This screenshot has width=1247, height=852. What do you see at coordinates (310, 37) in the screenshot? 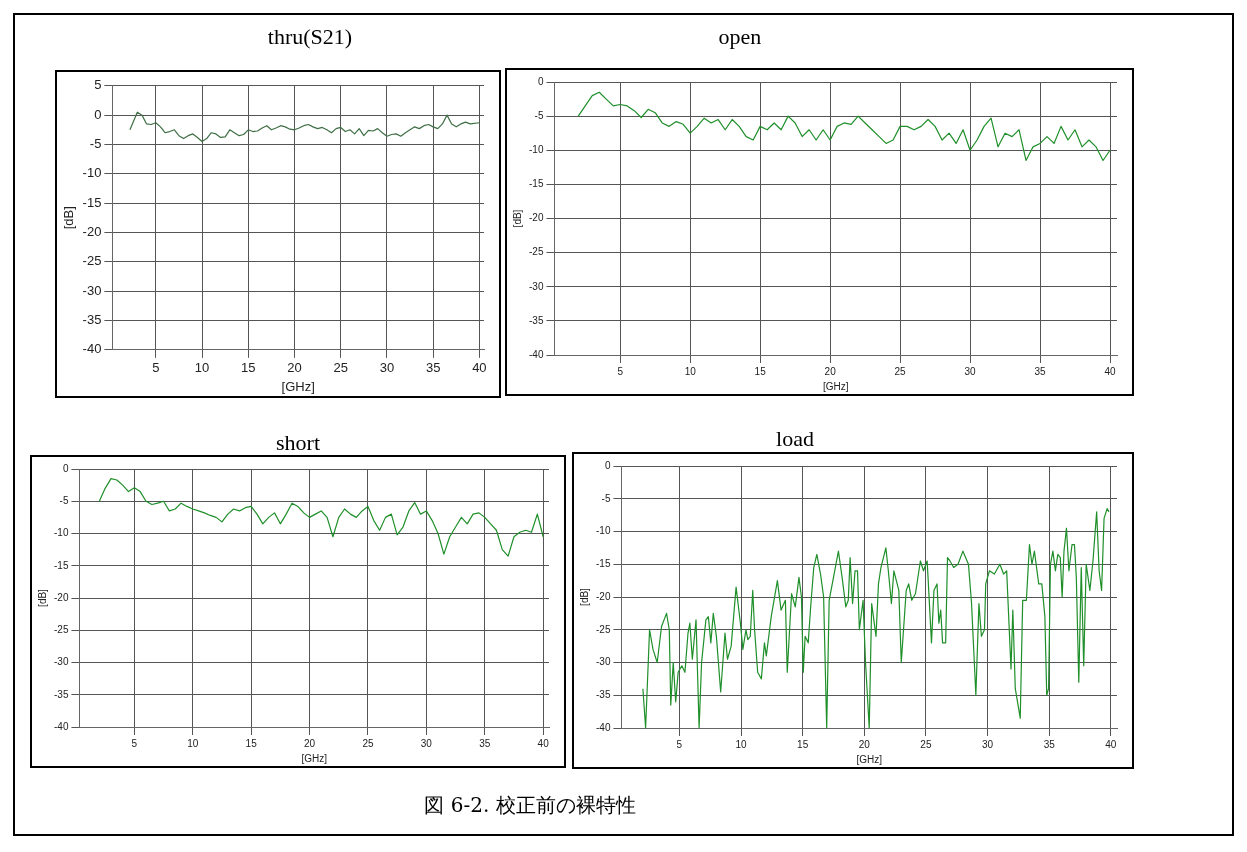
I see `chart-title: thru(S21)` at bounding box center [310, 37].